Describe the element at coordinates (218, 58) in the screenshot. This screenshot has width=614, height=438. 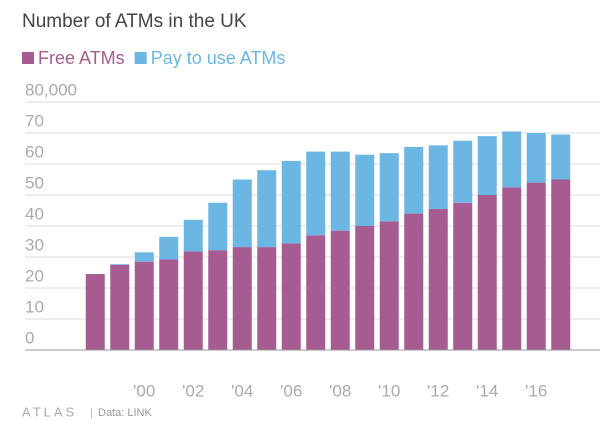
I see `legend-label: Pay to use ATMs` at that location.